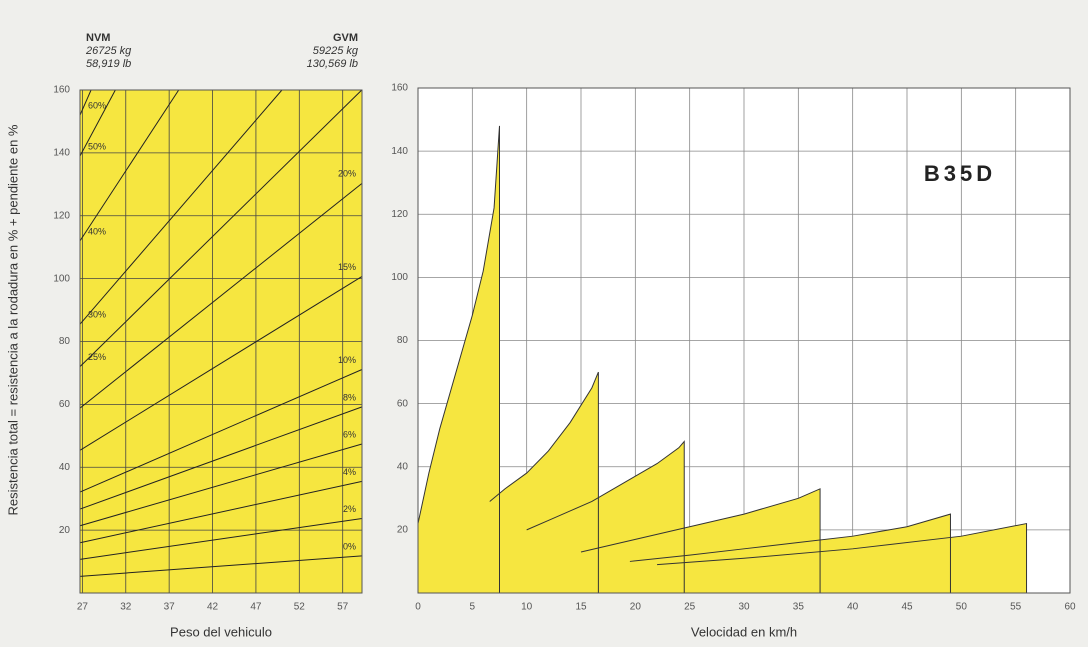 This screenshot has height=647, width=1088. I want to click on grade-label: 8%, so click(349, 397).